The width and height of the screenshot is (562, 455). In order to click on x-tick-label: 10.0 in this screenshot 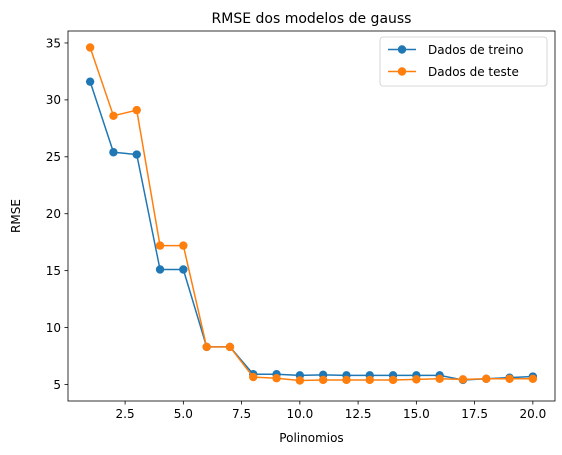, I will do `click(299, 414)`.